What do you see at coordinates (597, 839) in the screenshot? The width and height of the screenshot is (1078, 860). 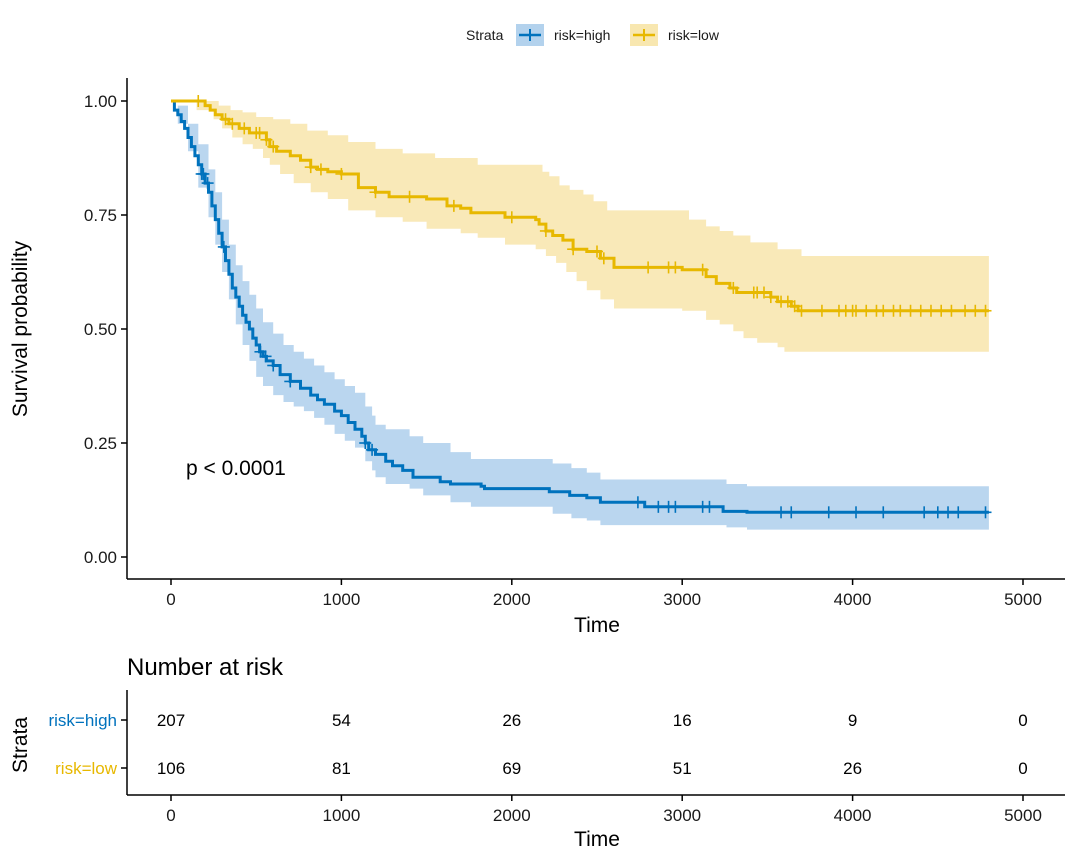 I see `risk-x-axis-title: Time` at bounding box center [597, 839].